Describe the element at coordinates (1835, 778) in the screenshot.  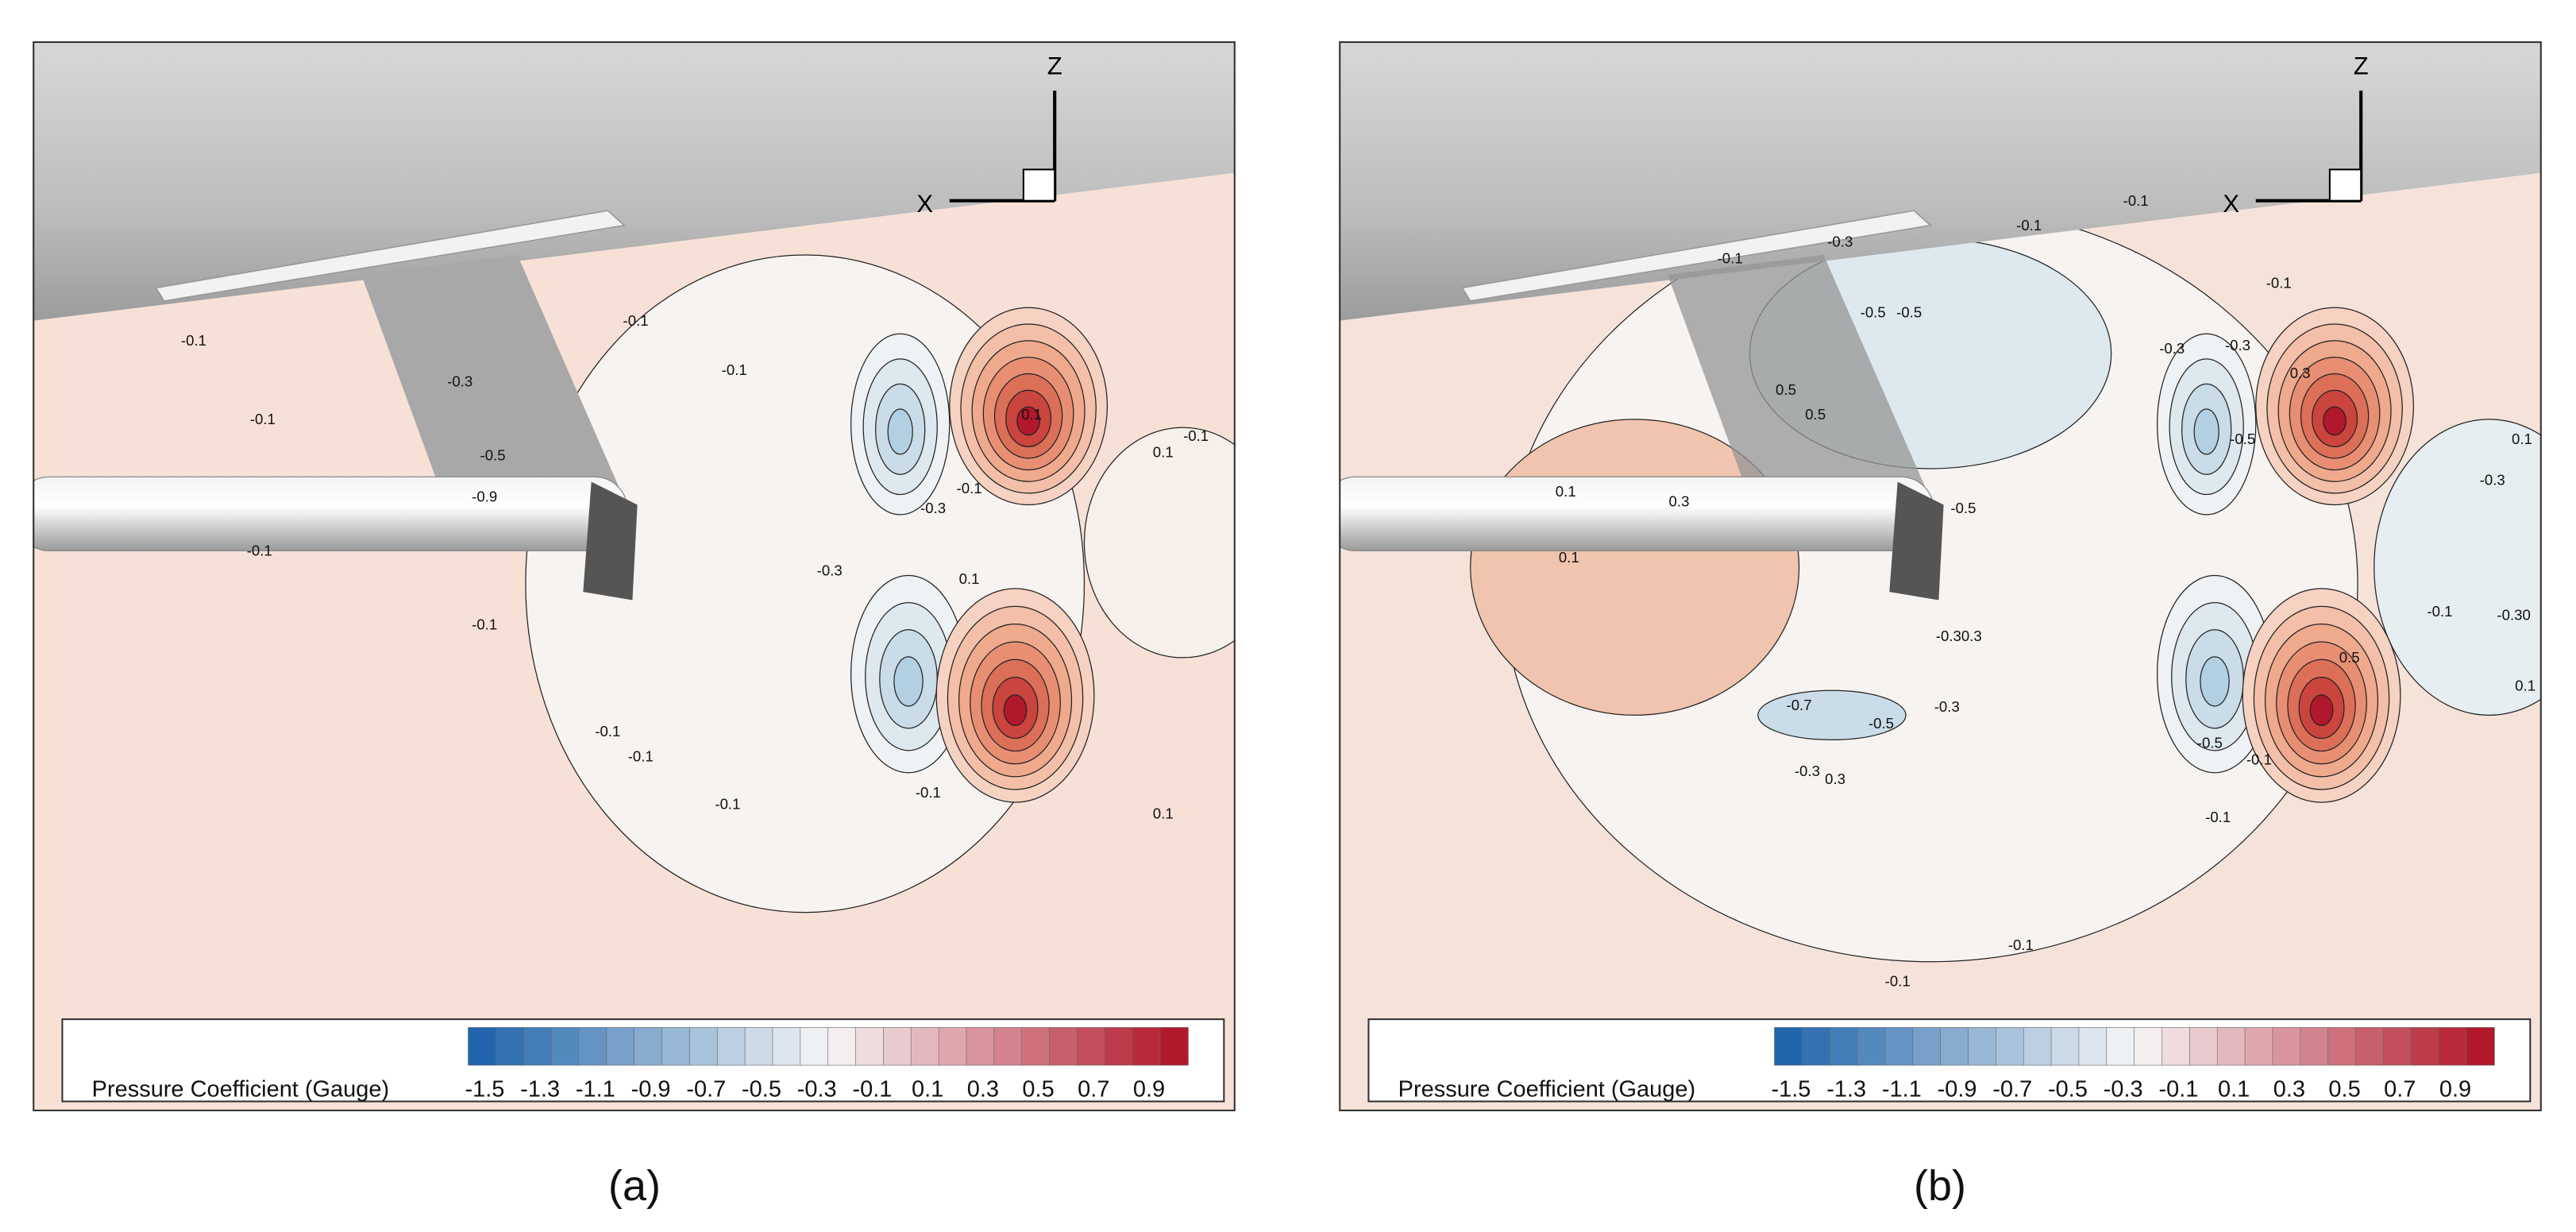
I see `contour-label: 0.3` at that location.